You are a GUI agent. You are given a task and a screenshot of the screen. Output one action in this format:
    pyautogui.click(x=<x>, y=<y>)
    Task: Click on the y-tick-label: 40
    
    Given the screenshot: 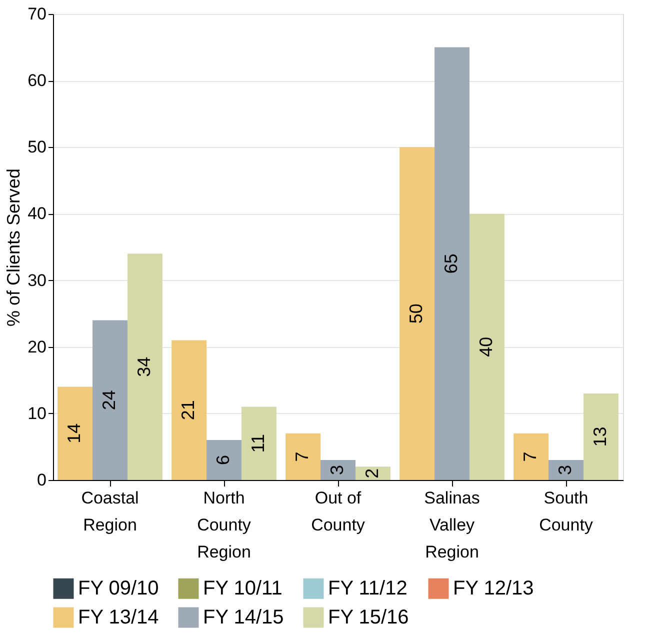 What is the action you would take?
    pyautogui.click(x=37, y=214)
    